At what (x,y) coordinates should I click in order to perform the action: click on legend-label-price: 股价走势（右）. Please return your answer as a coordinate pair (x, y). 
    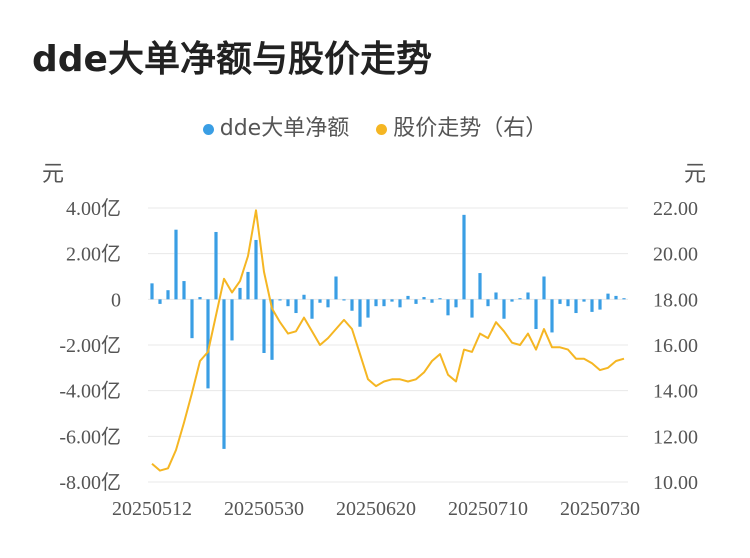
    Looking at the image, I should click on (470, 128).